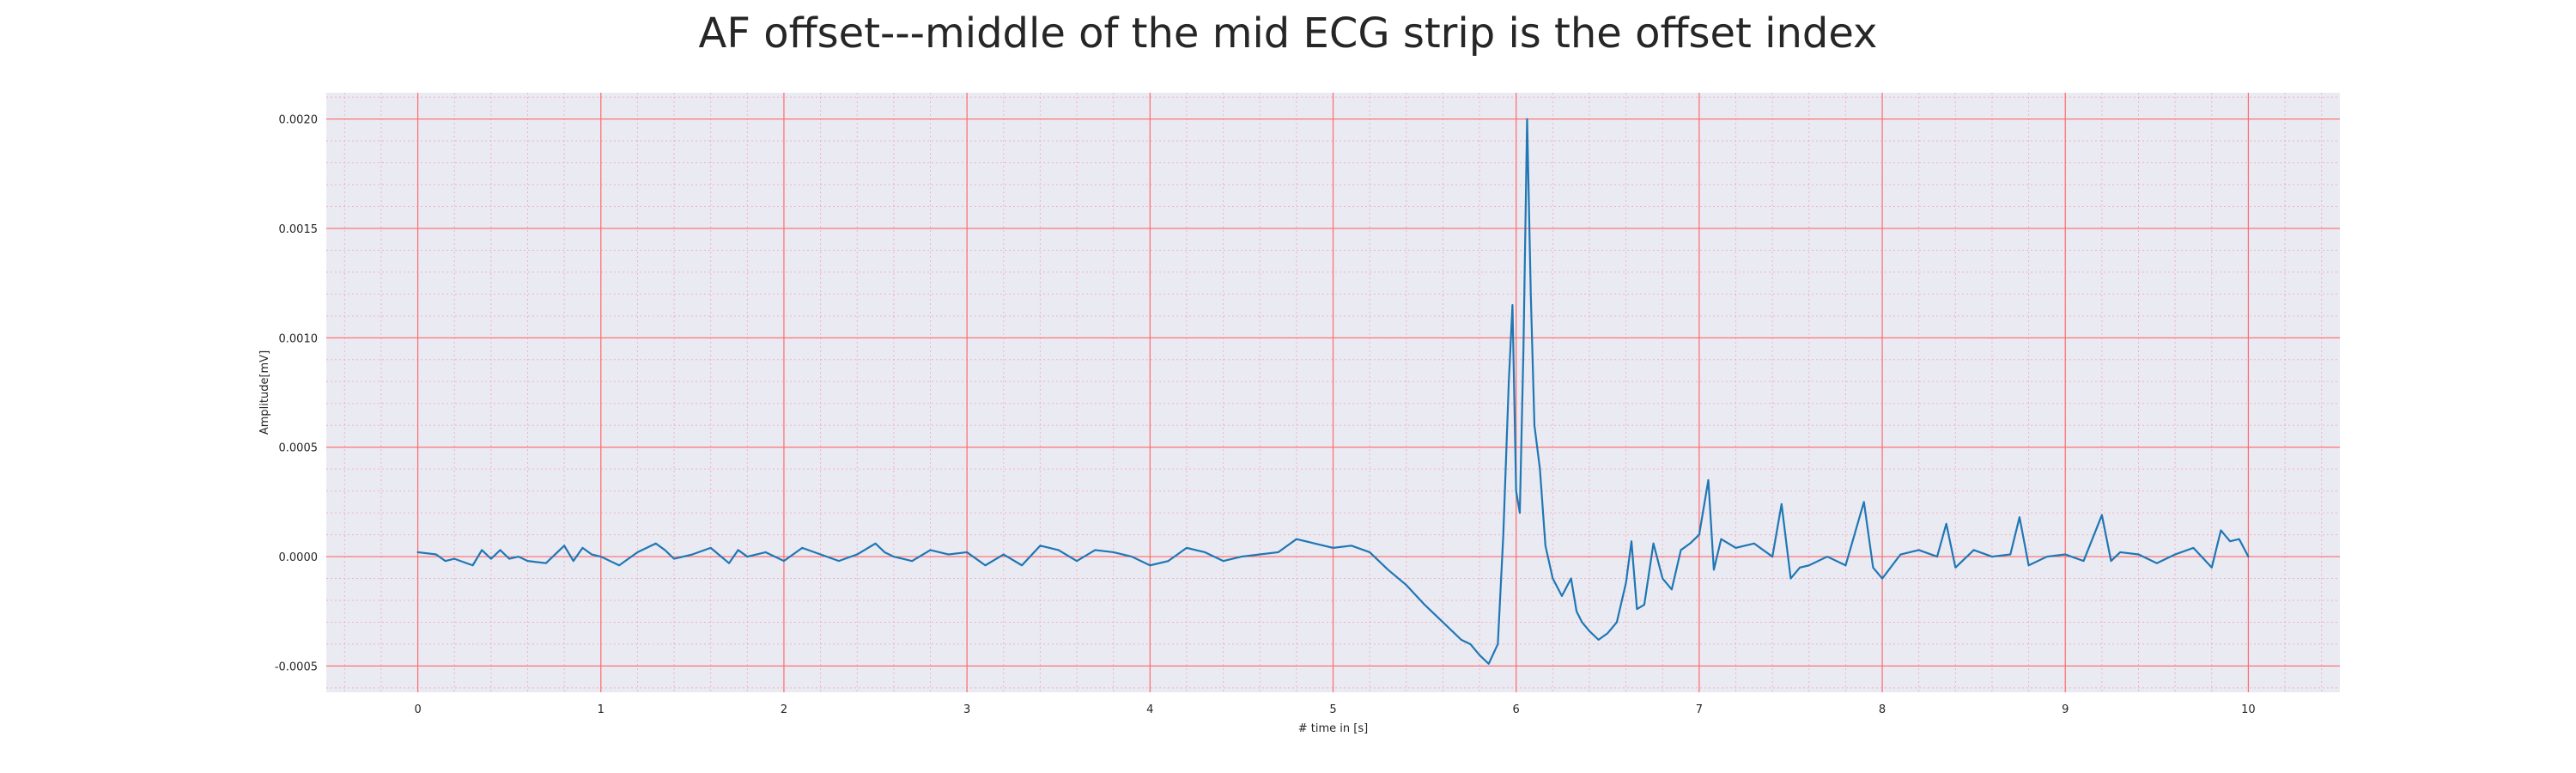  What do you see at coordinates (299, 338) in the screenshot?
I see `y-tick-label: 0.0010` at bounding box center [299, 338].